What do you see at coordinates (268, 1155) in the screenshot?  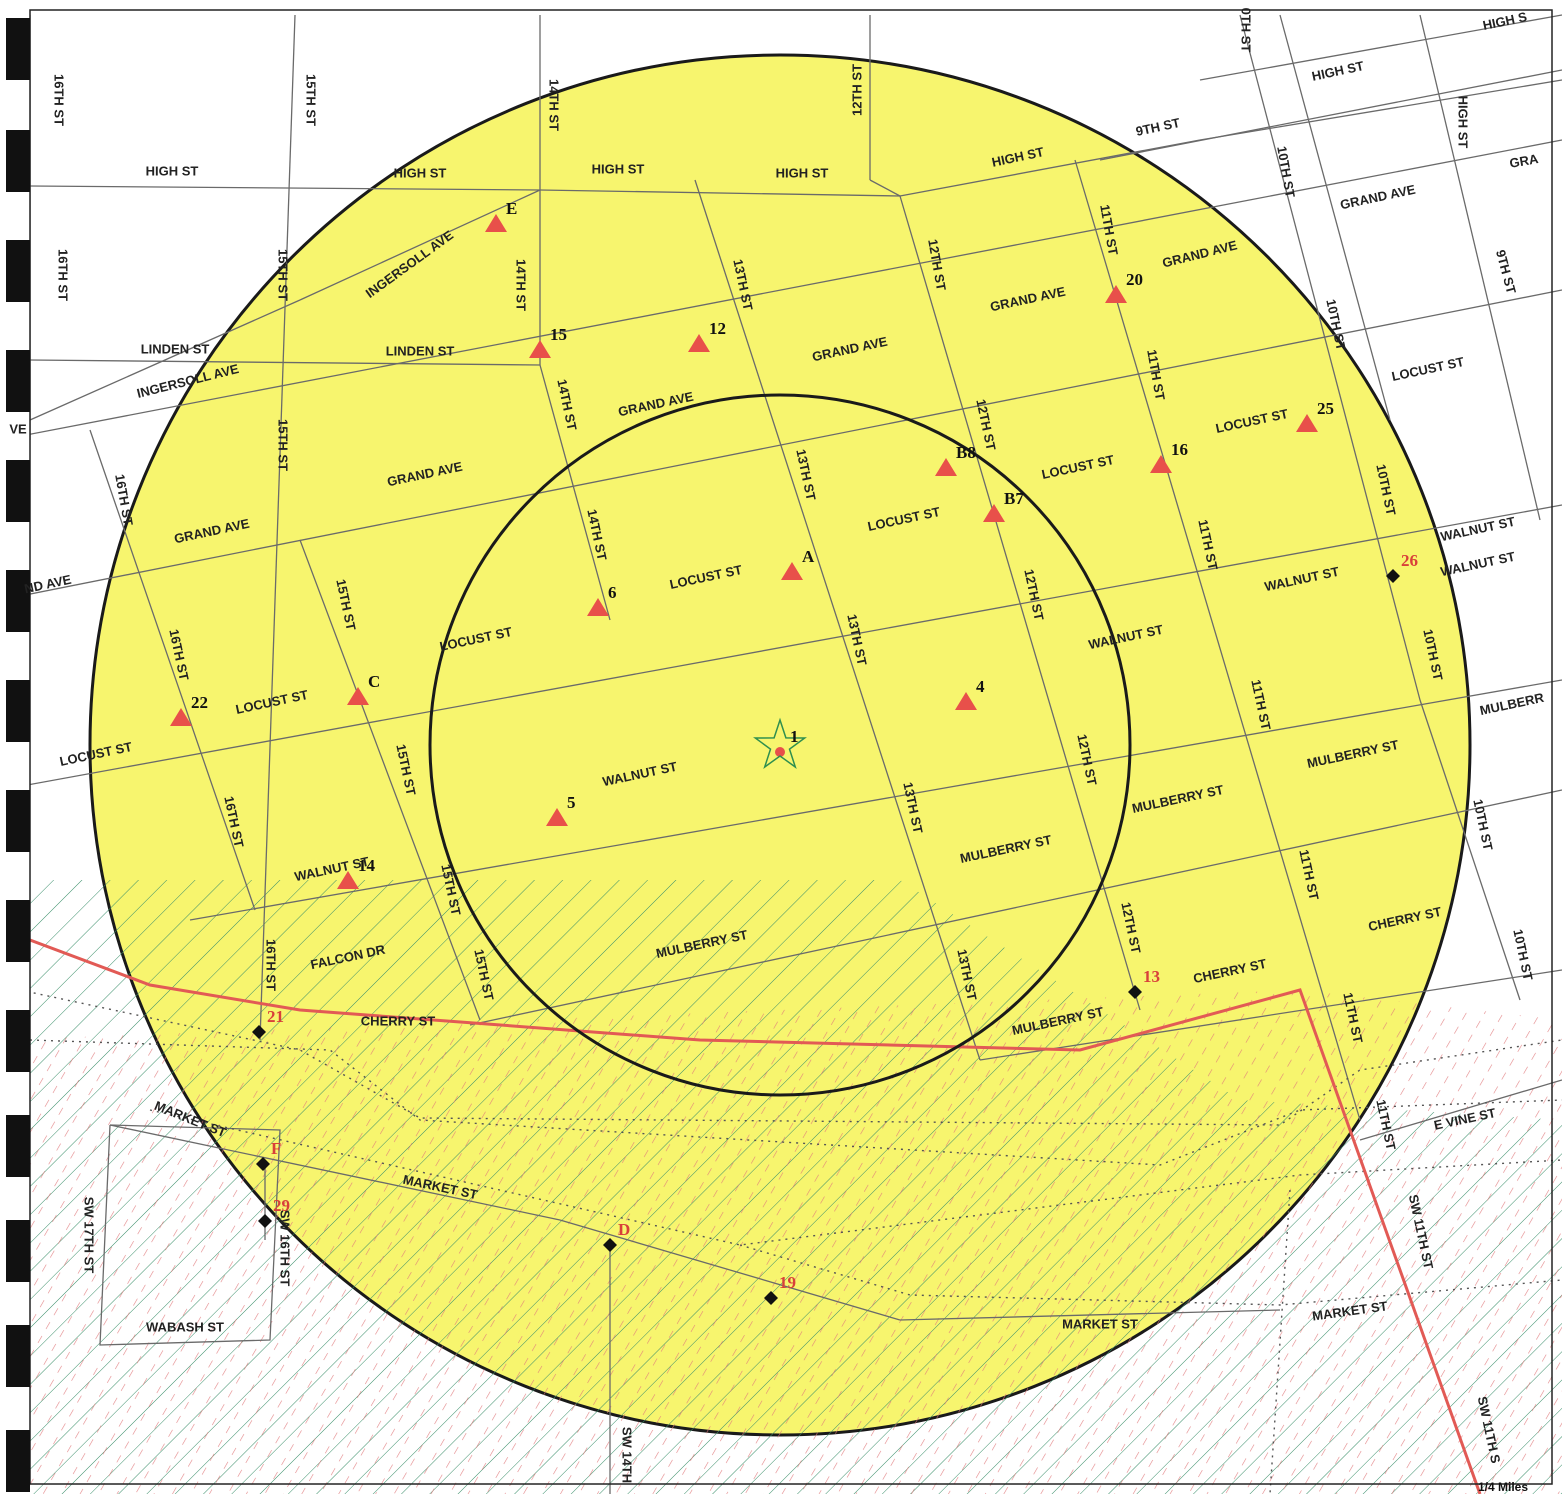 I see `site-f: F` at bounding box center [268, 1155].